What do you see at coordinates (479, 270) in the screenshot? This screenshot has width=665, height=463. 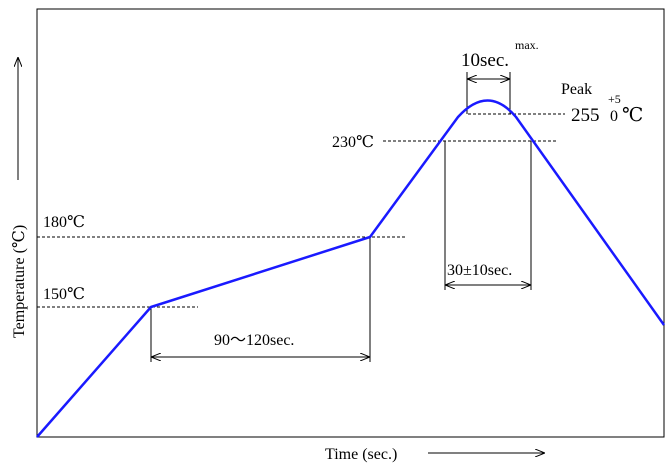 I see `above230-time-label: 30±10sec.` at bounding box center [479, 270].